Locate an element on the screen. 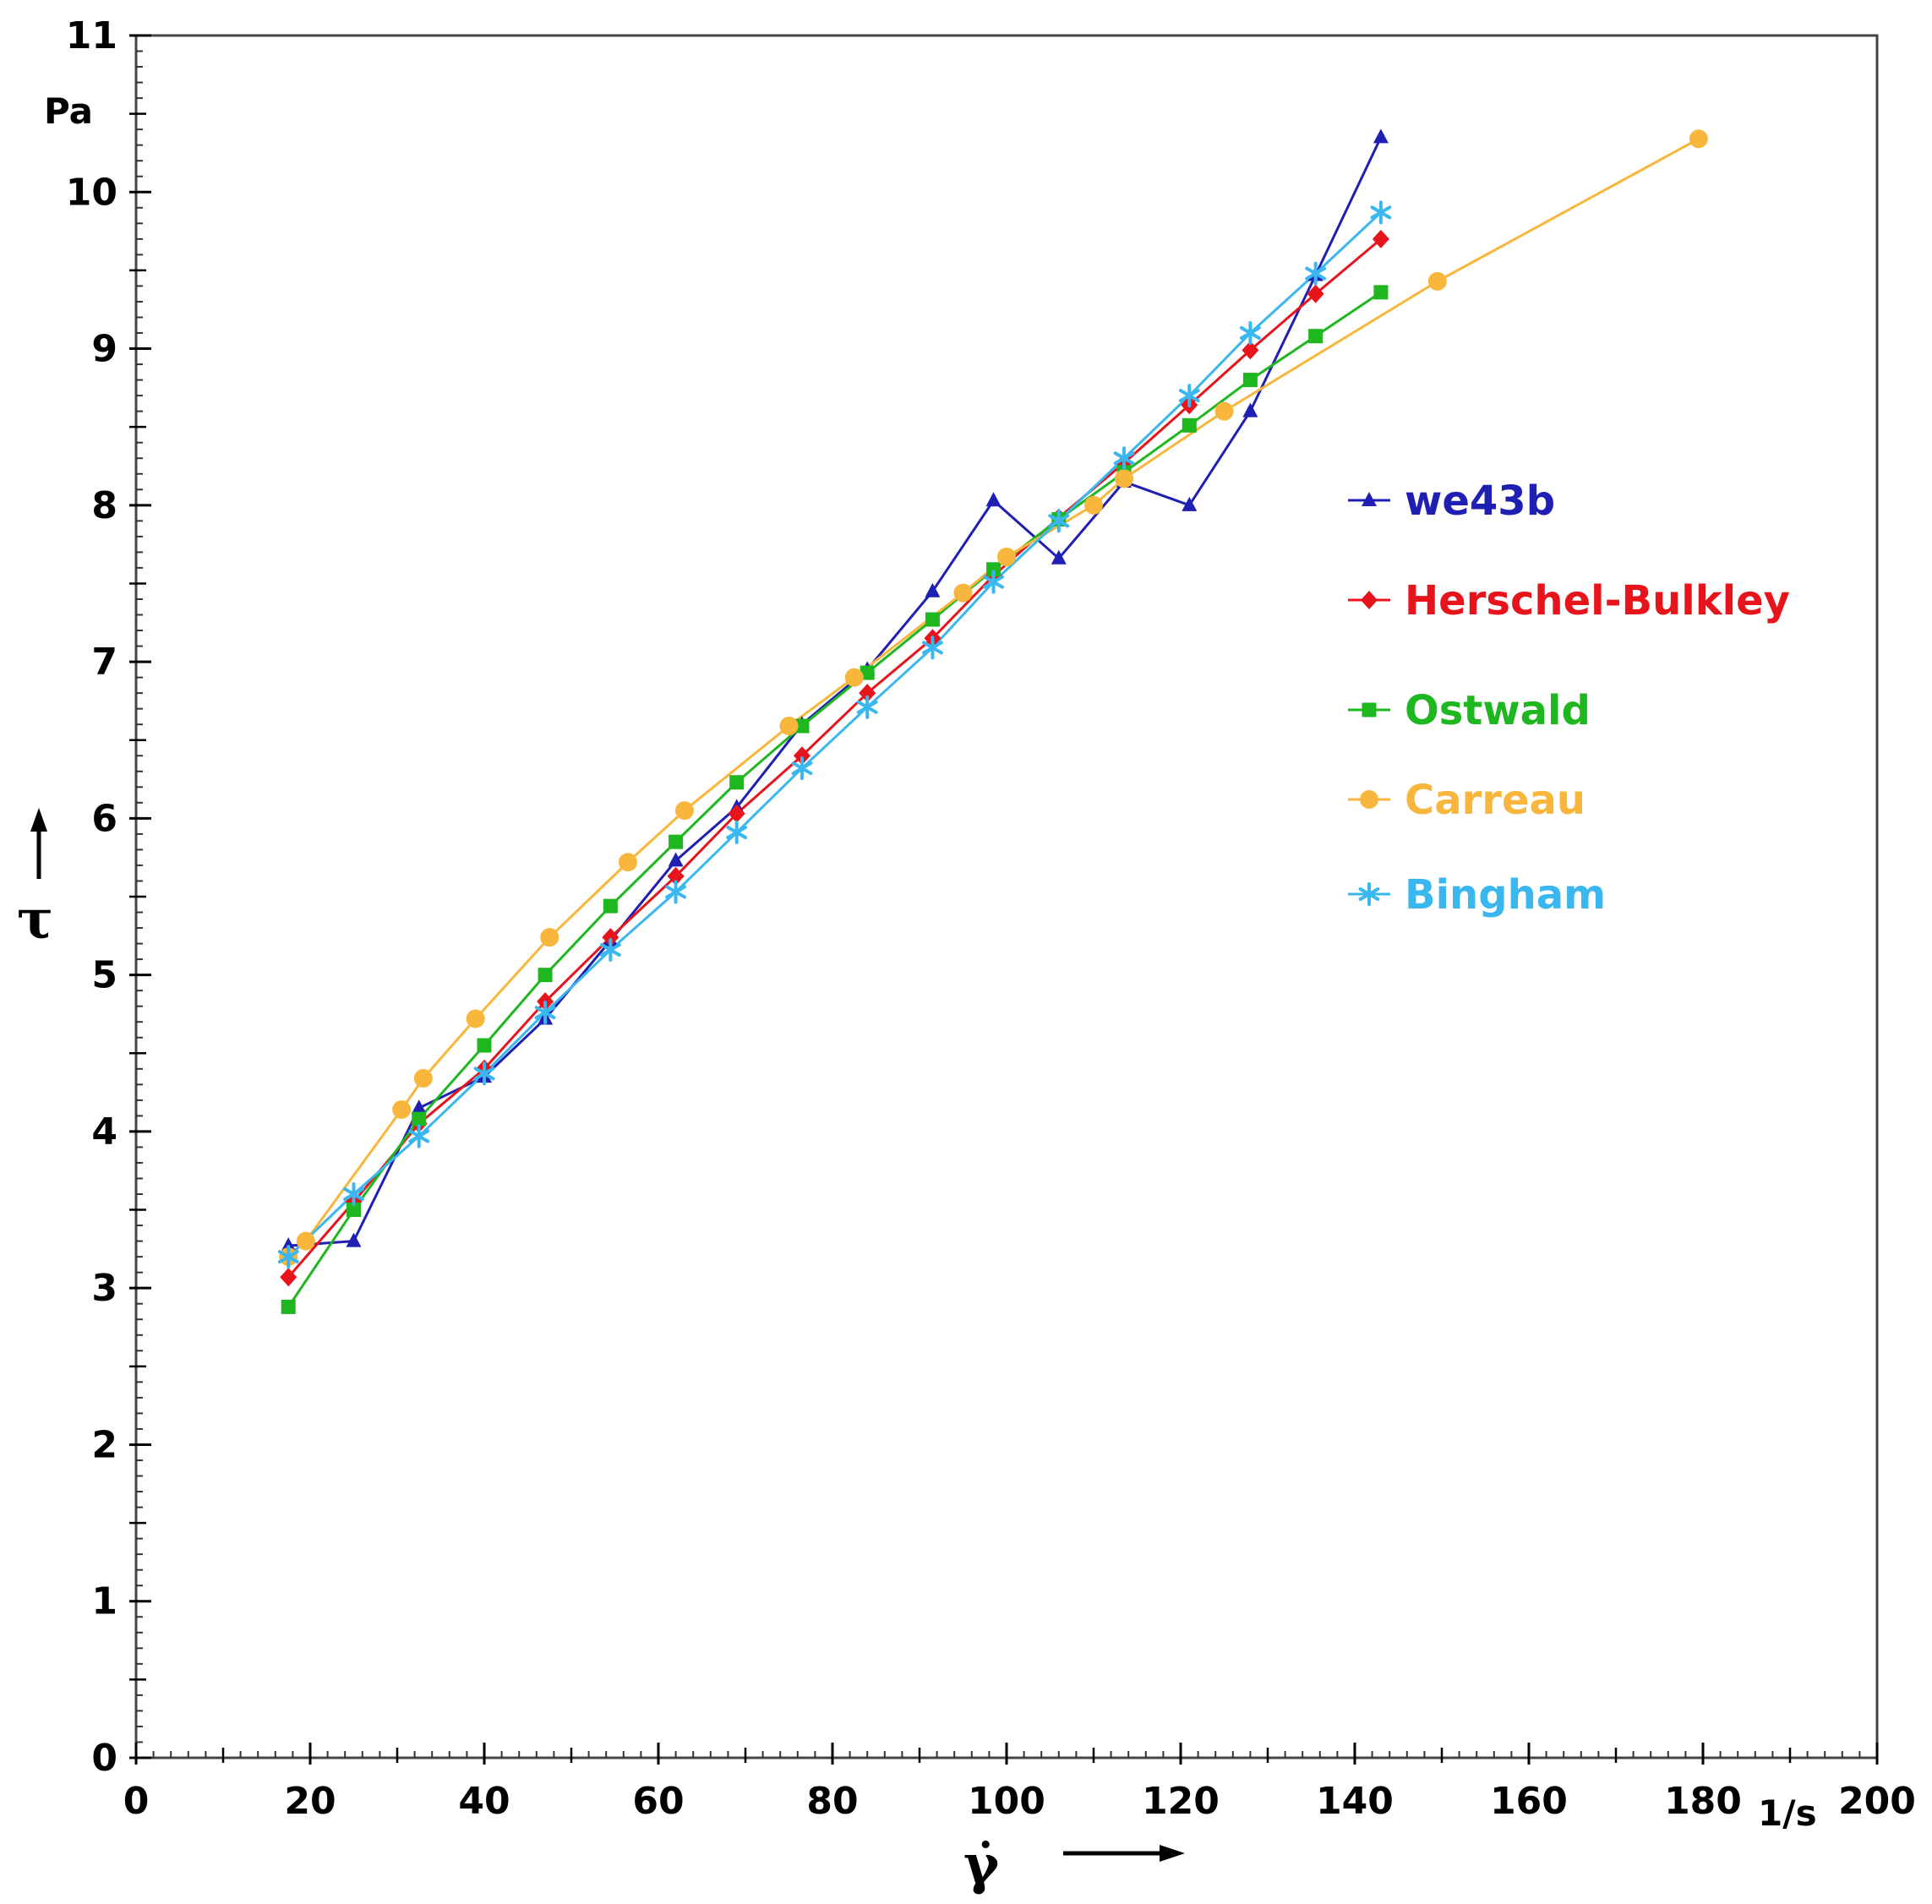 This screenshot has height=1904, width=1932. x-tick-label: 60 is located at coordinates (658, 1801).